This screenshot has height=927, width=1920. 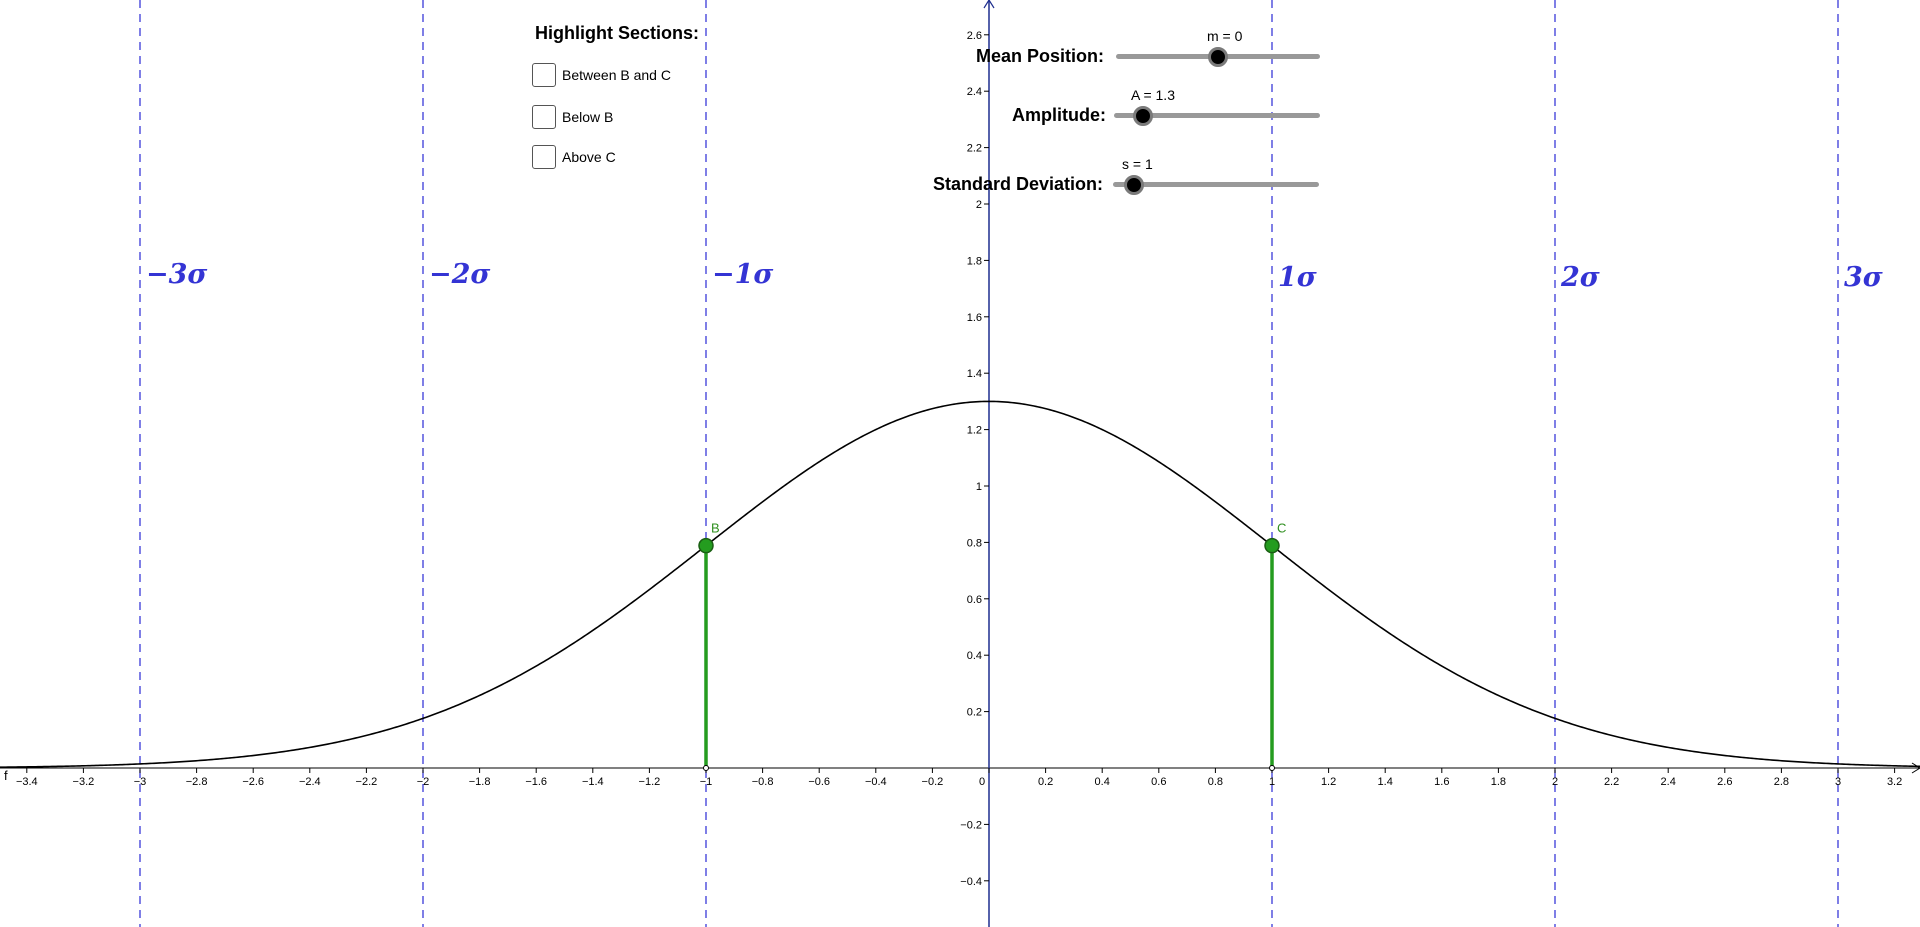 I want to click on point-label-b: B, so click(x=715, y=528).